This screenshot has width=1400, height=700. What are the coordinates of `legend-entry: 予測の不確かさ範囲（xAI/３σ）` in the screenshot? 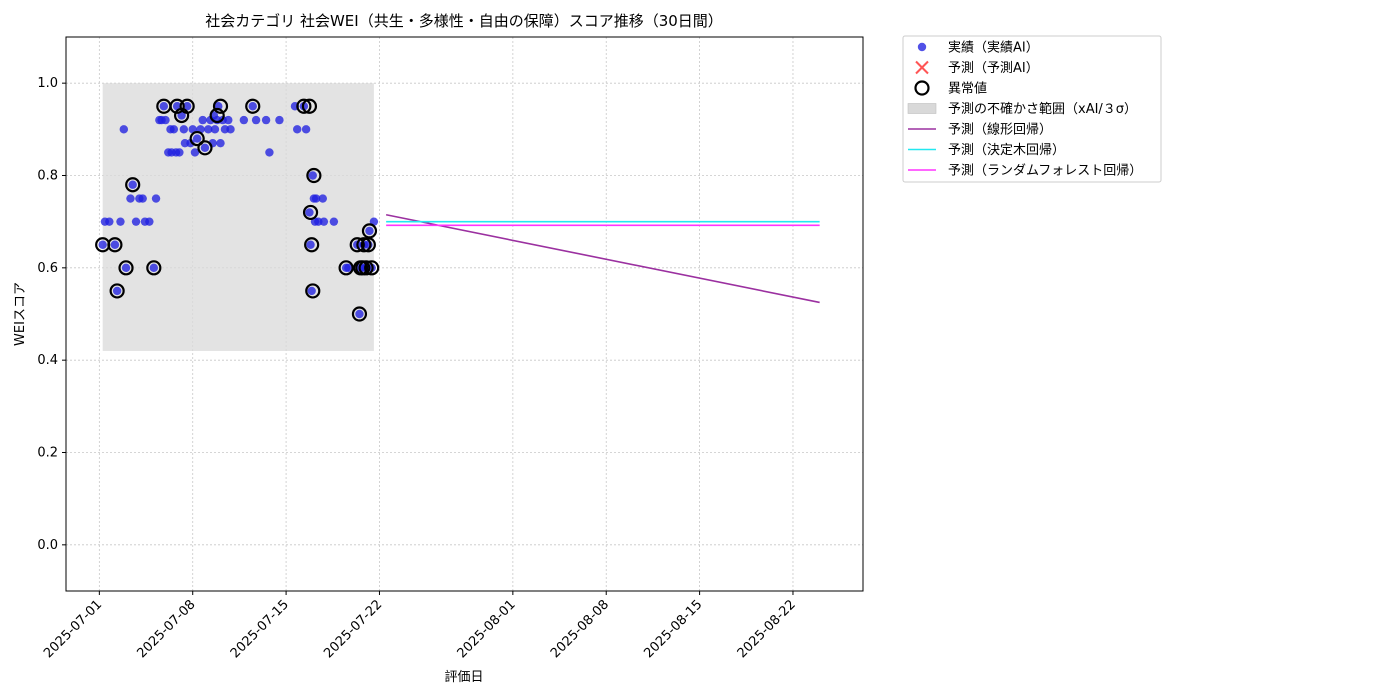 It's located at (1022, 109).